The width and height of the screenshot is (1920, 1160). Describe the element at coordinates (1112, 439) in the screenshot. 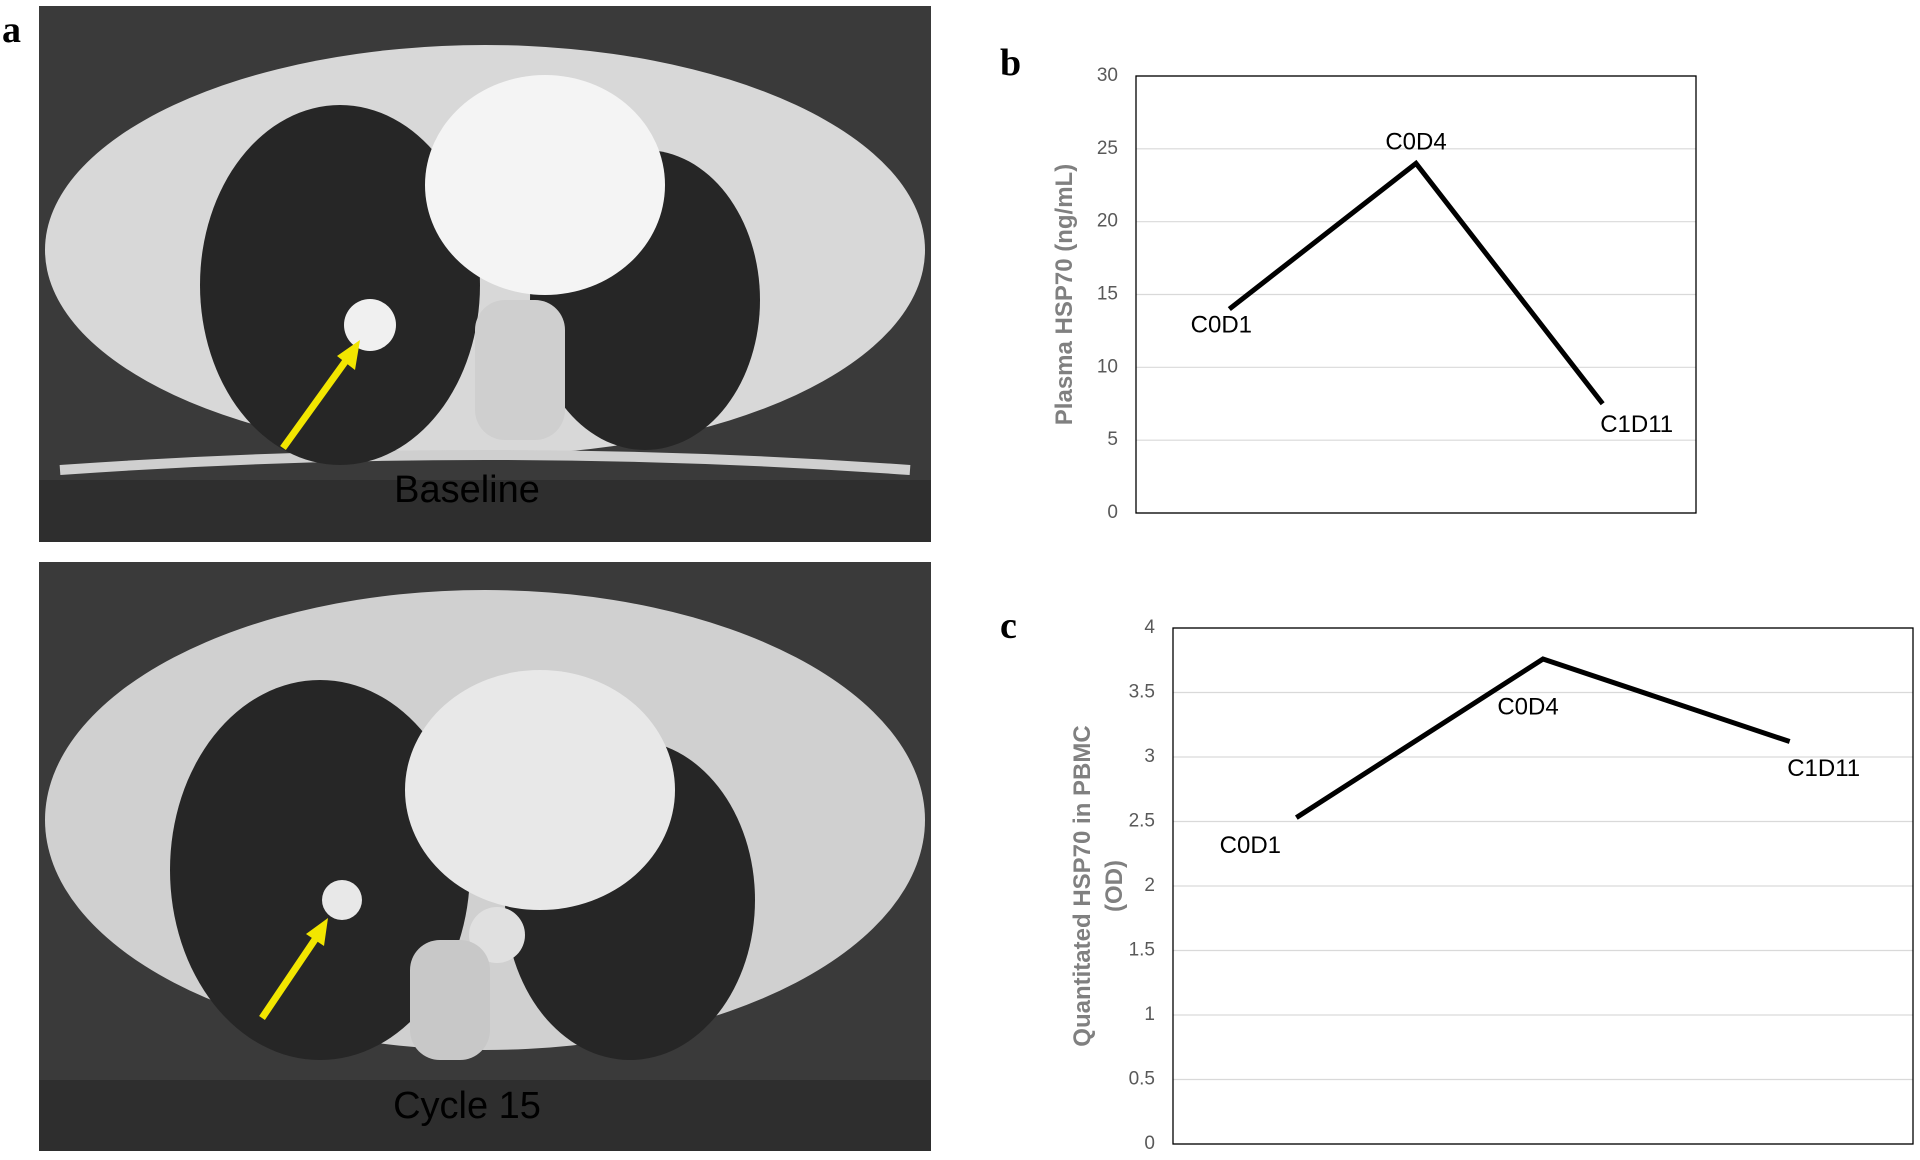

I see `y-tick-label: 5` at that location.